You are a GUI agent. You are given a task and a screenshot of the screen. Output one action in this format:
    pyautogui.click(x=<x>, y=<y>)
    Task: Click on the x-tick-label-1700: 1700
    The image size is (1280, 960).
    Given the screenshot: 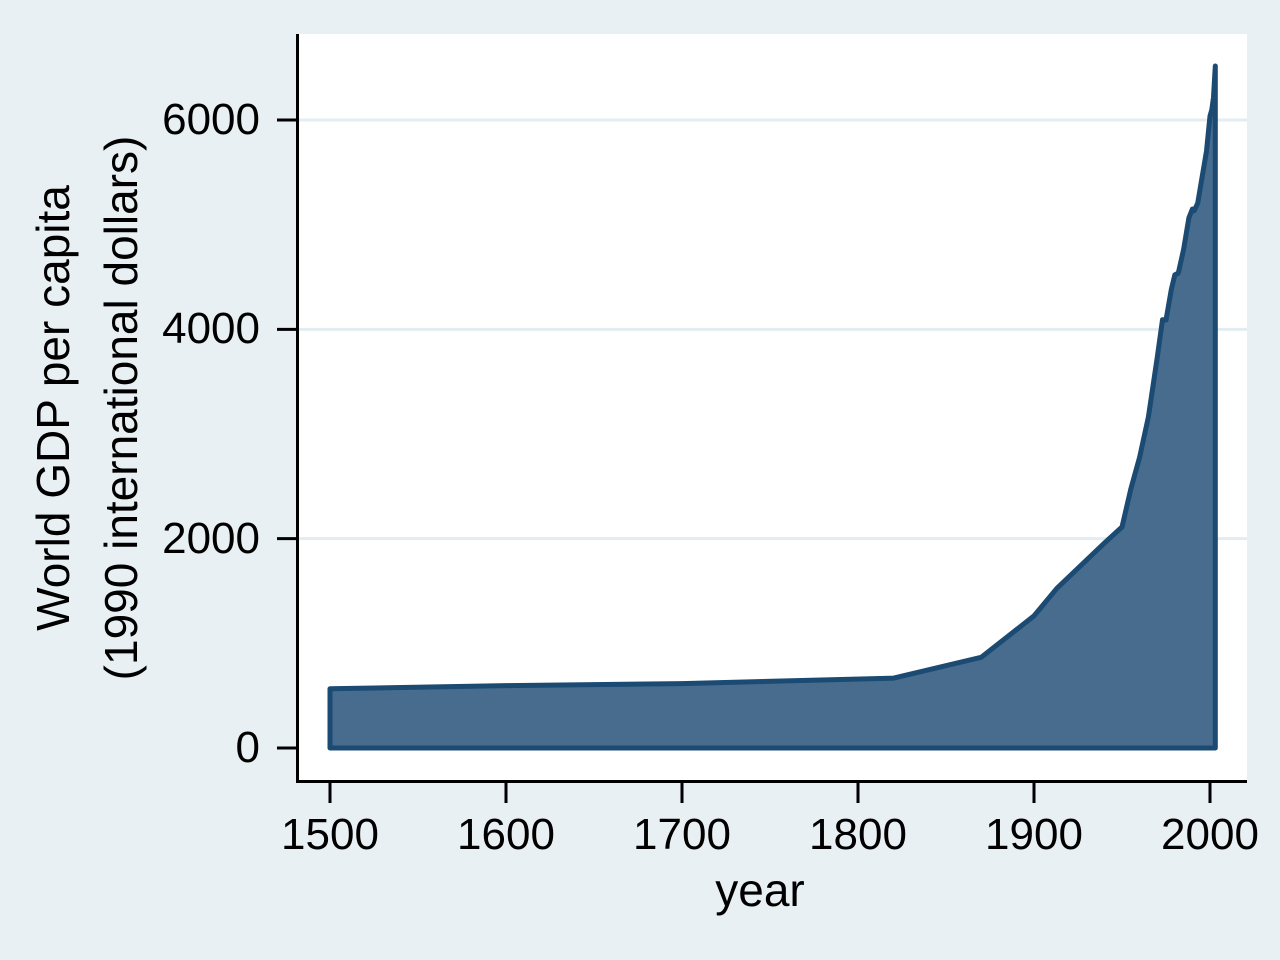 What is the action you would take?
    pyautogui.click(x=682, y=834)
    